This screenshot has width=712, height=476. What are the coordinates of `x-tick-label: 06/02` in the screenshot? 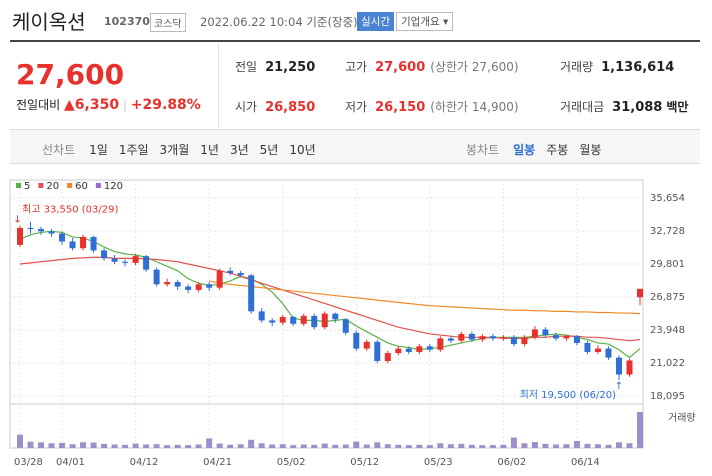 It's located at (511, 462).